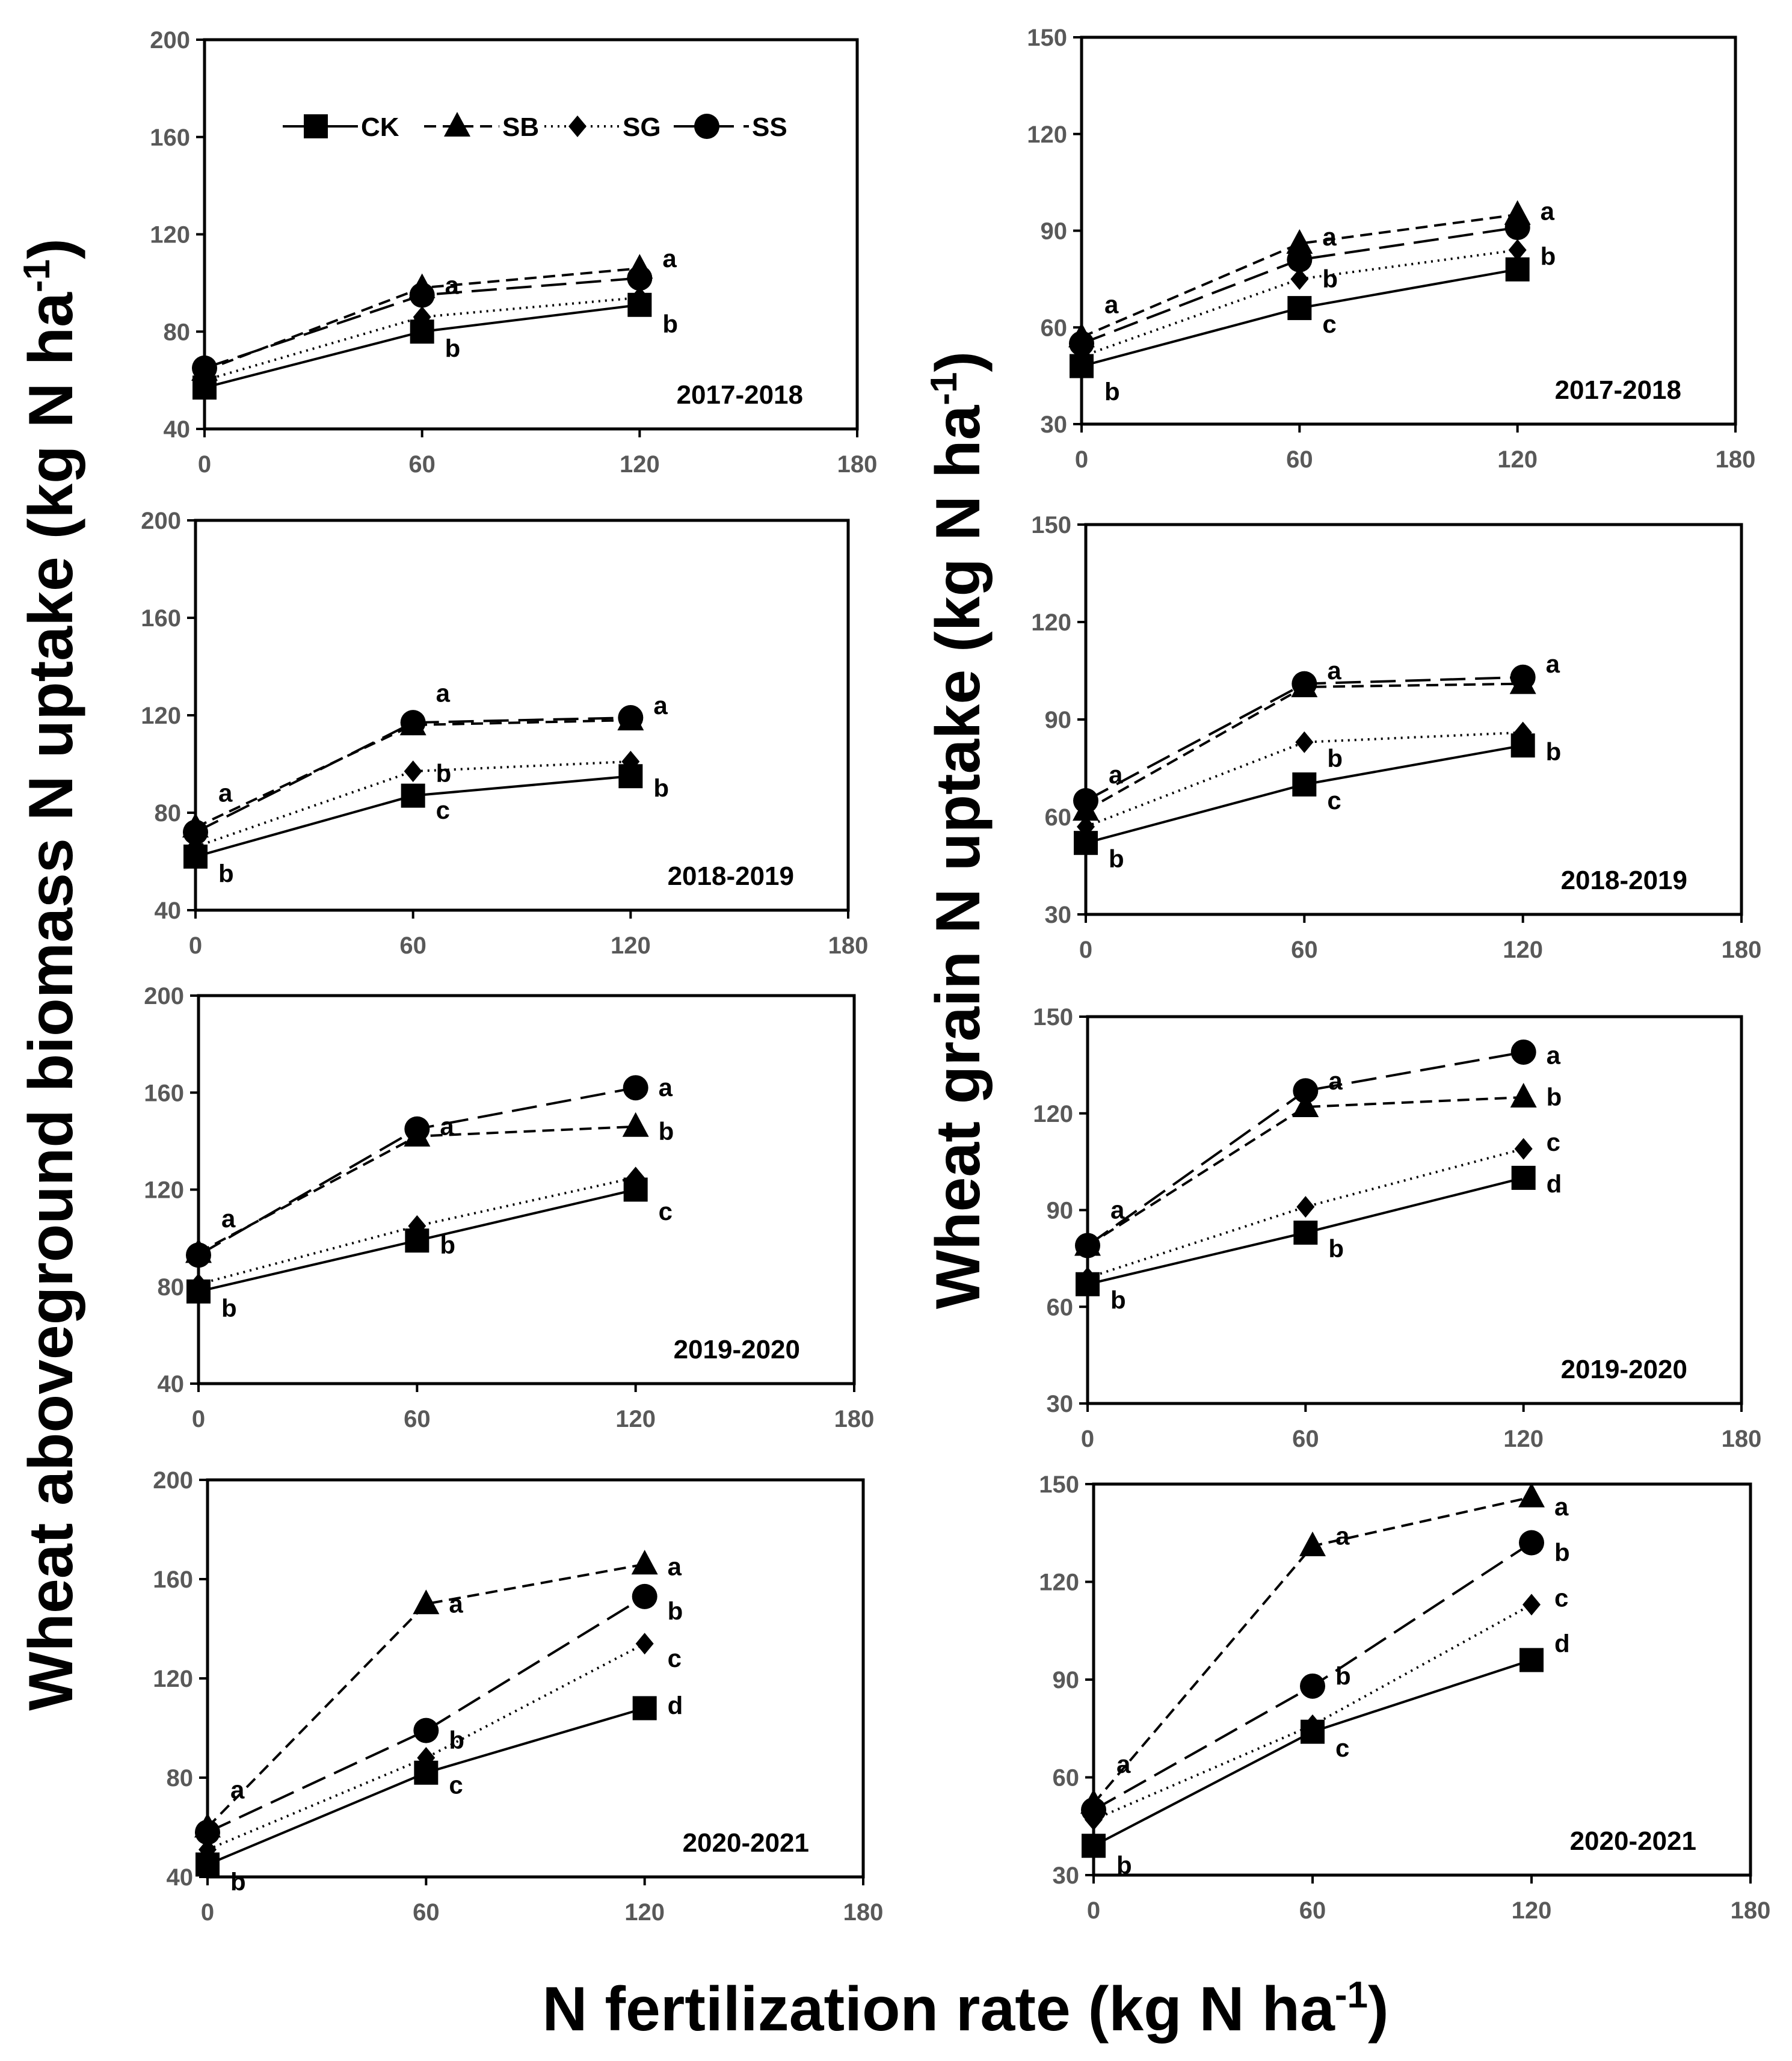  I want to click on series-line-ss, so click(426, 1714).